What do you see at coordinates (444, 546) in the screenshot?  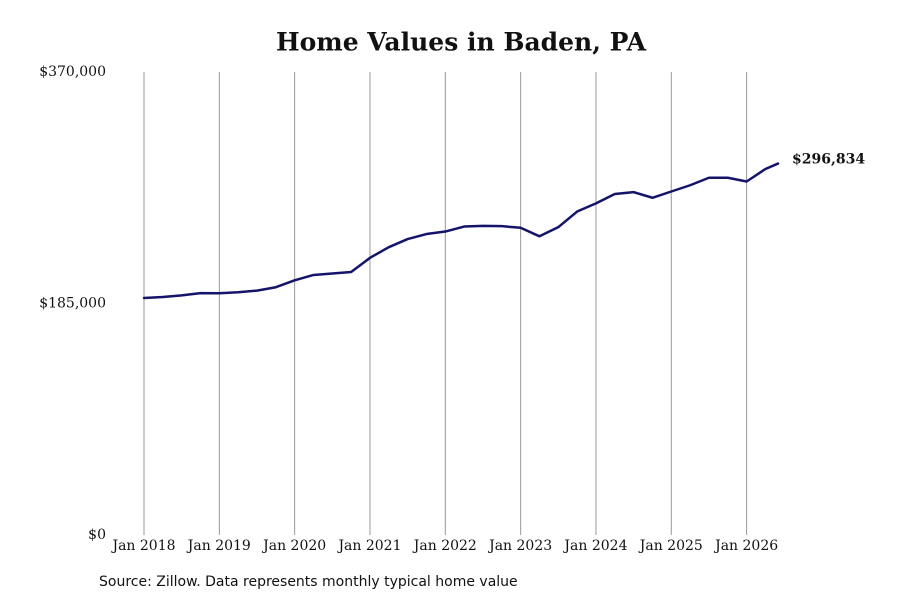 I see `x-tick-label: Jan 2022` at bounding box center [444, 546].